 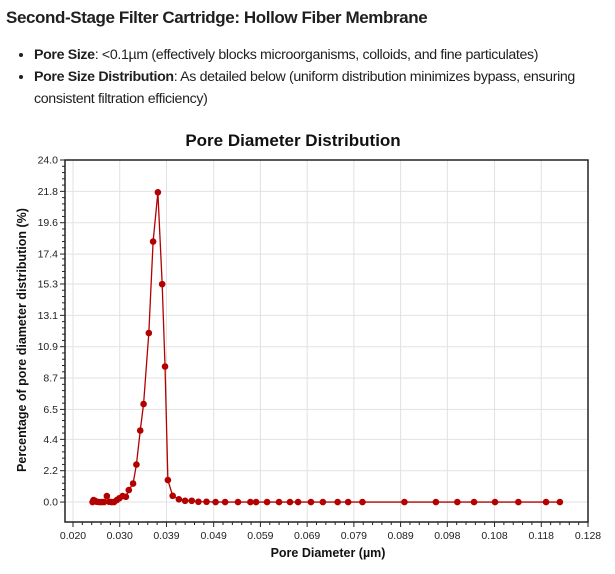 What do you see at coordinates (48, 192) in the screenshot?
I see `y-tick-label: 21.8` at bounding box center [48, 192].